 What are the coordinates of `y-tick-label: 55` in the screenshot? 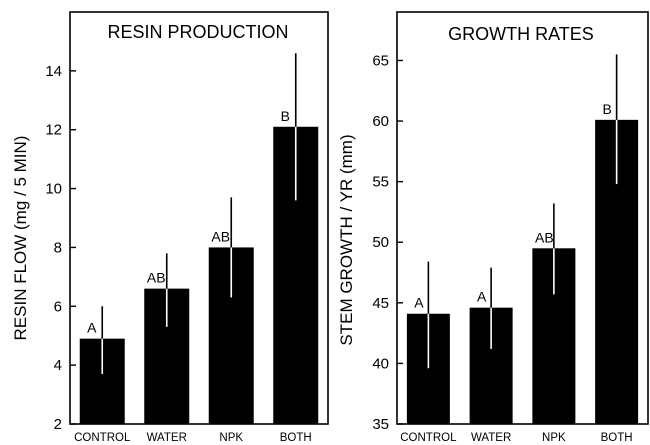 It's located at (380, 182).